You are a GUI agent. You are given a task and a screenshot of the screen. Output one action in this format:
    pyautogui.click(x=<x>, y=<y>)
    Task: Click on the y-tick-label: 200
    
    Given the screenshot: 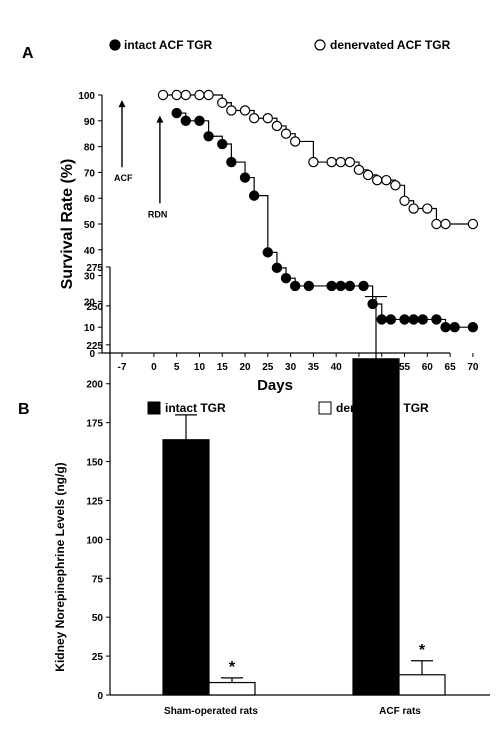 What is the action you would take?
    pyautogui.click(x=94, y=385)
    